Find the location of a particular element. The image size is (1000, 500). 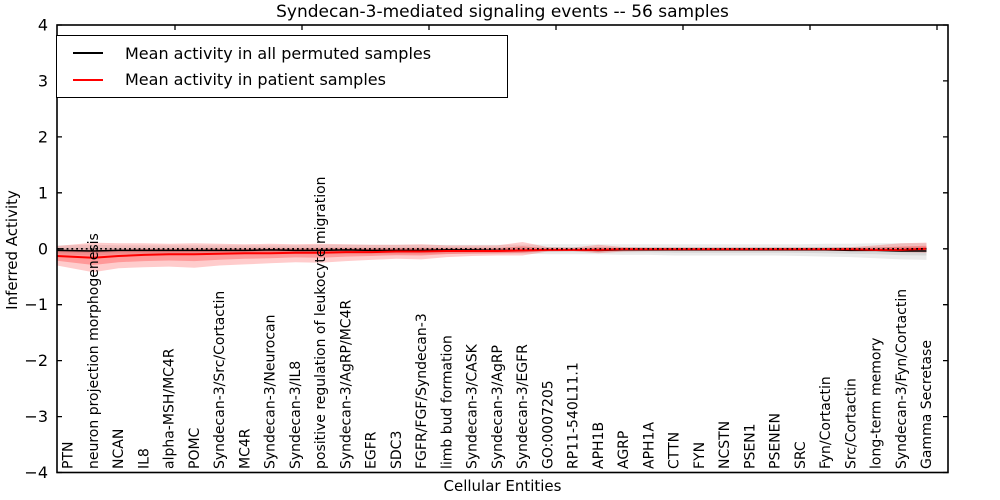

x-category-label: SRC is located at coordinates (801, 455).